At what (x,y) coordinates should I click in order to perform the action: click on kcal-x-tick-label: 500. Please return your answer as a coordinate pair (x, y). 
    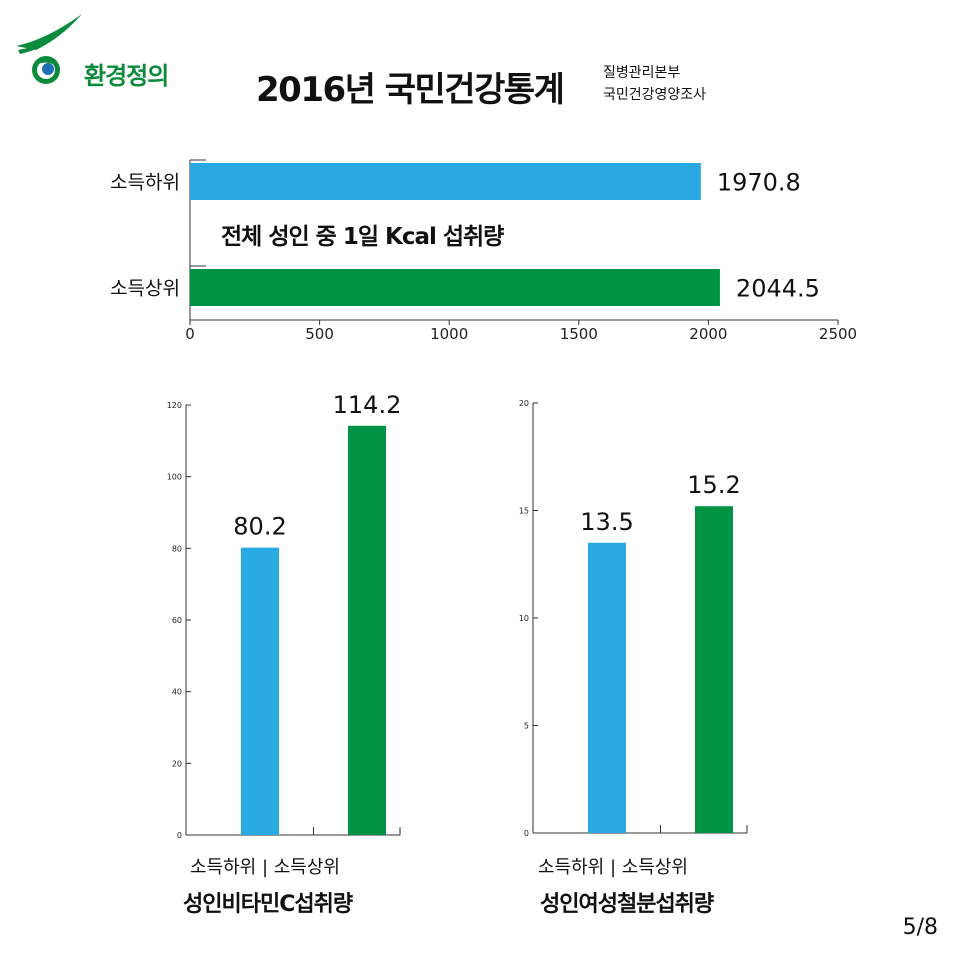
    Looking at the image, I should click on (319, 334).